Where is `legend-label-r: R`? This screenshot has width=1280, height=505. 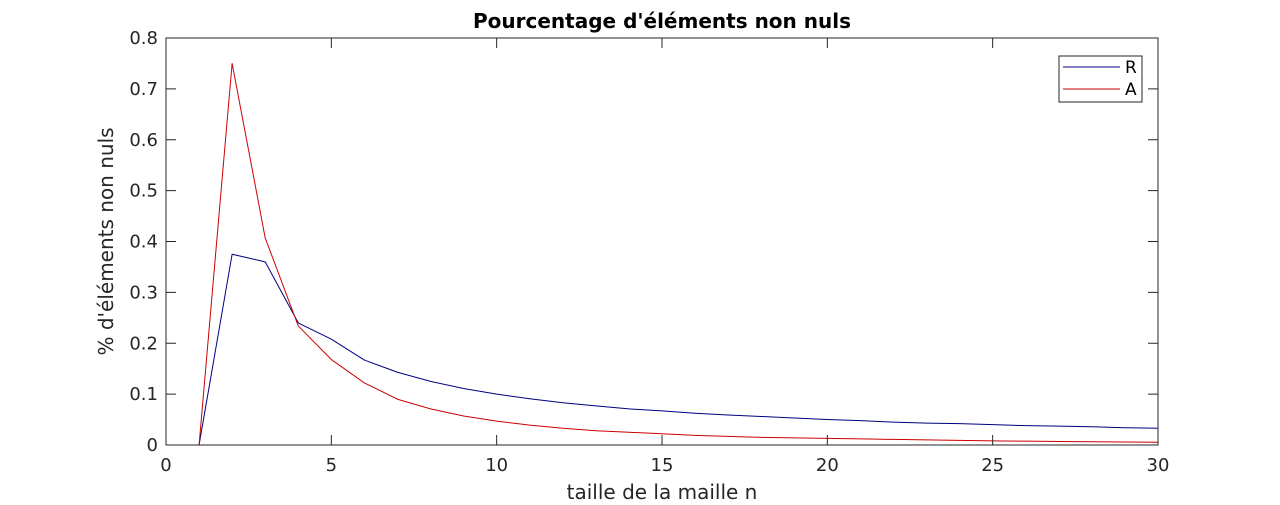
legend-label-r: R is located at coordinates (1131, 68).